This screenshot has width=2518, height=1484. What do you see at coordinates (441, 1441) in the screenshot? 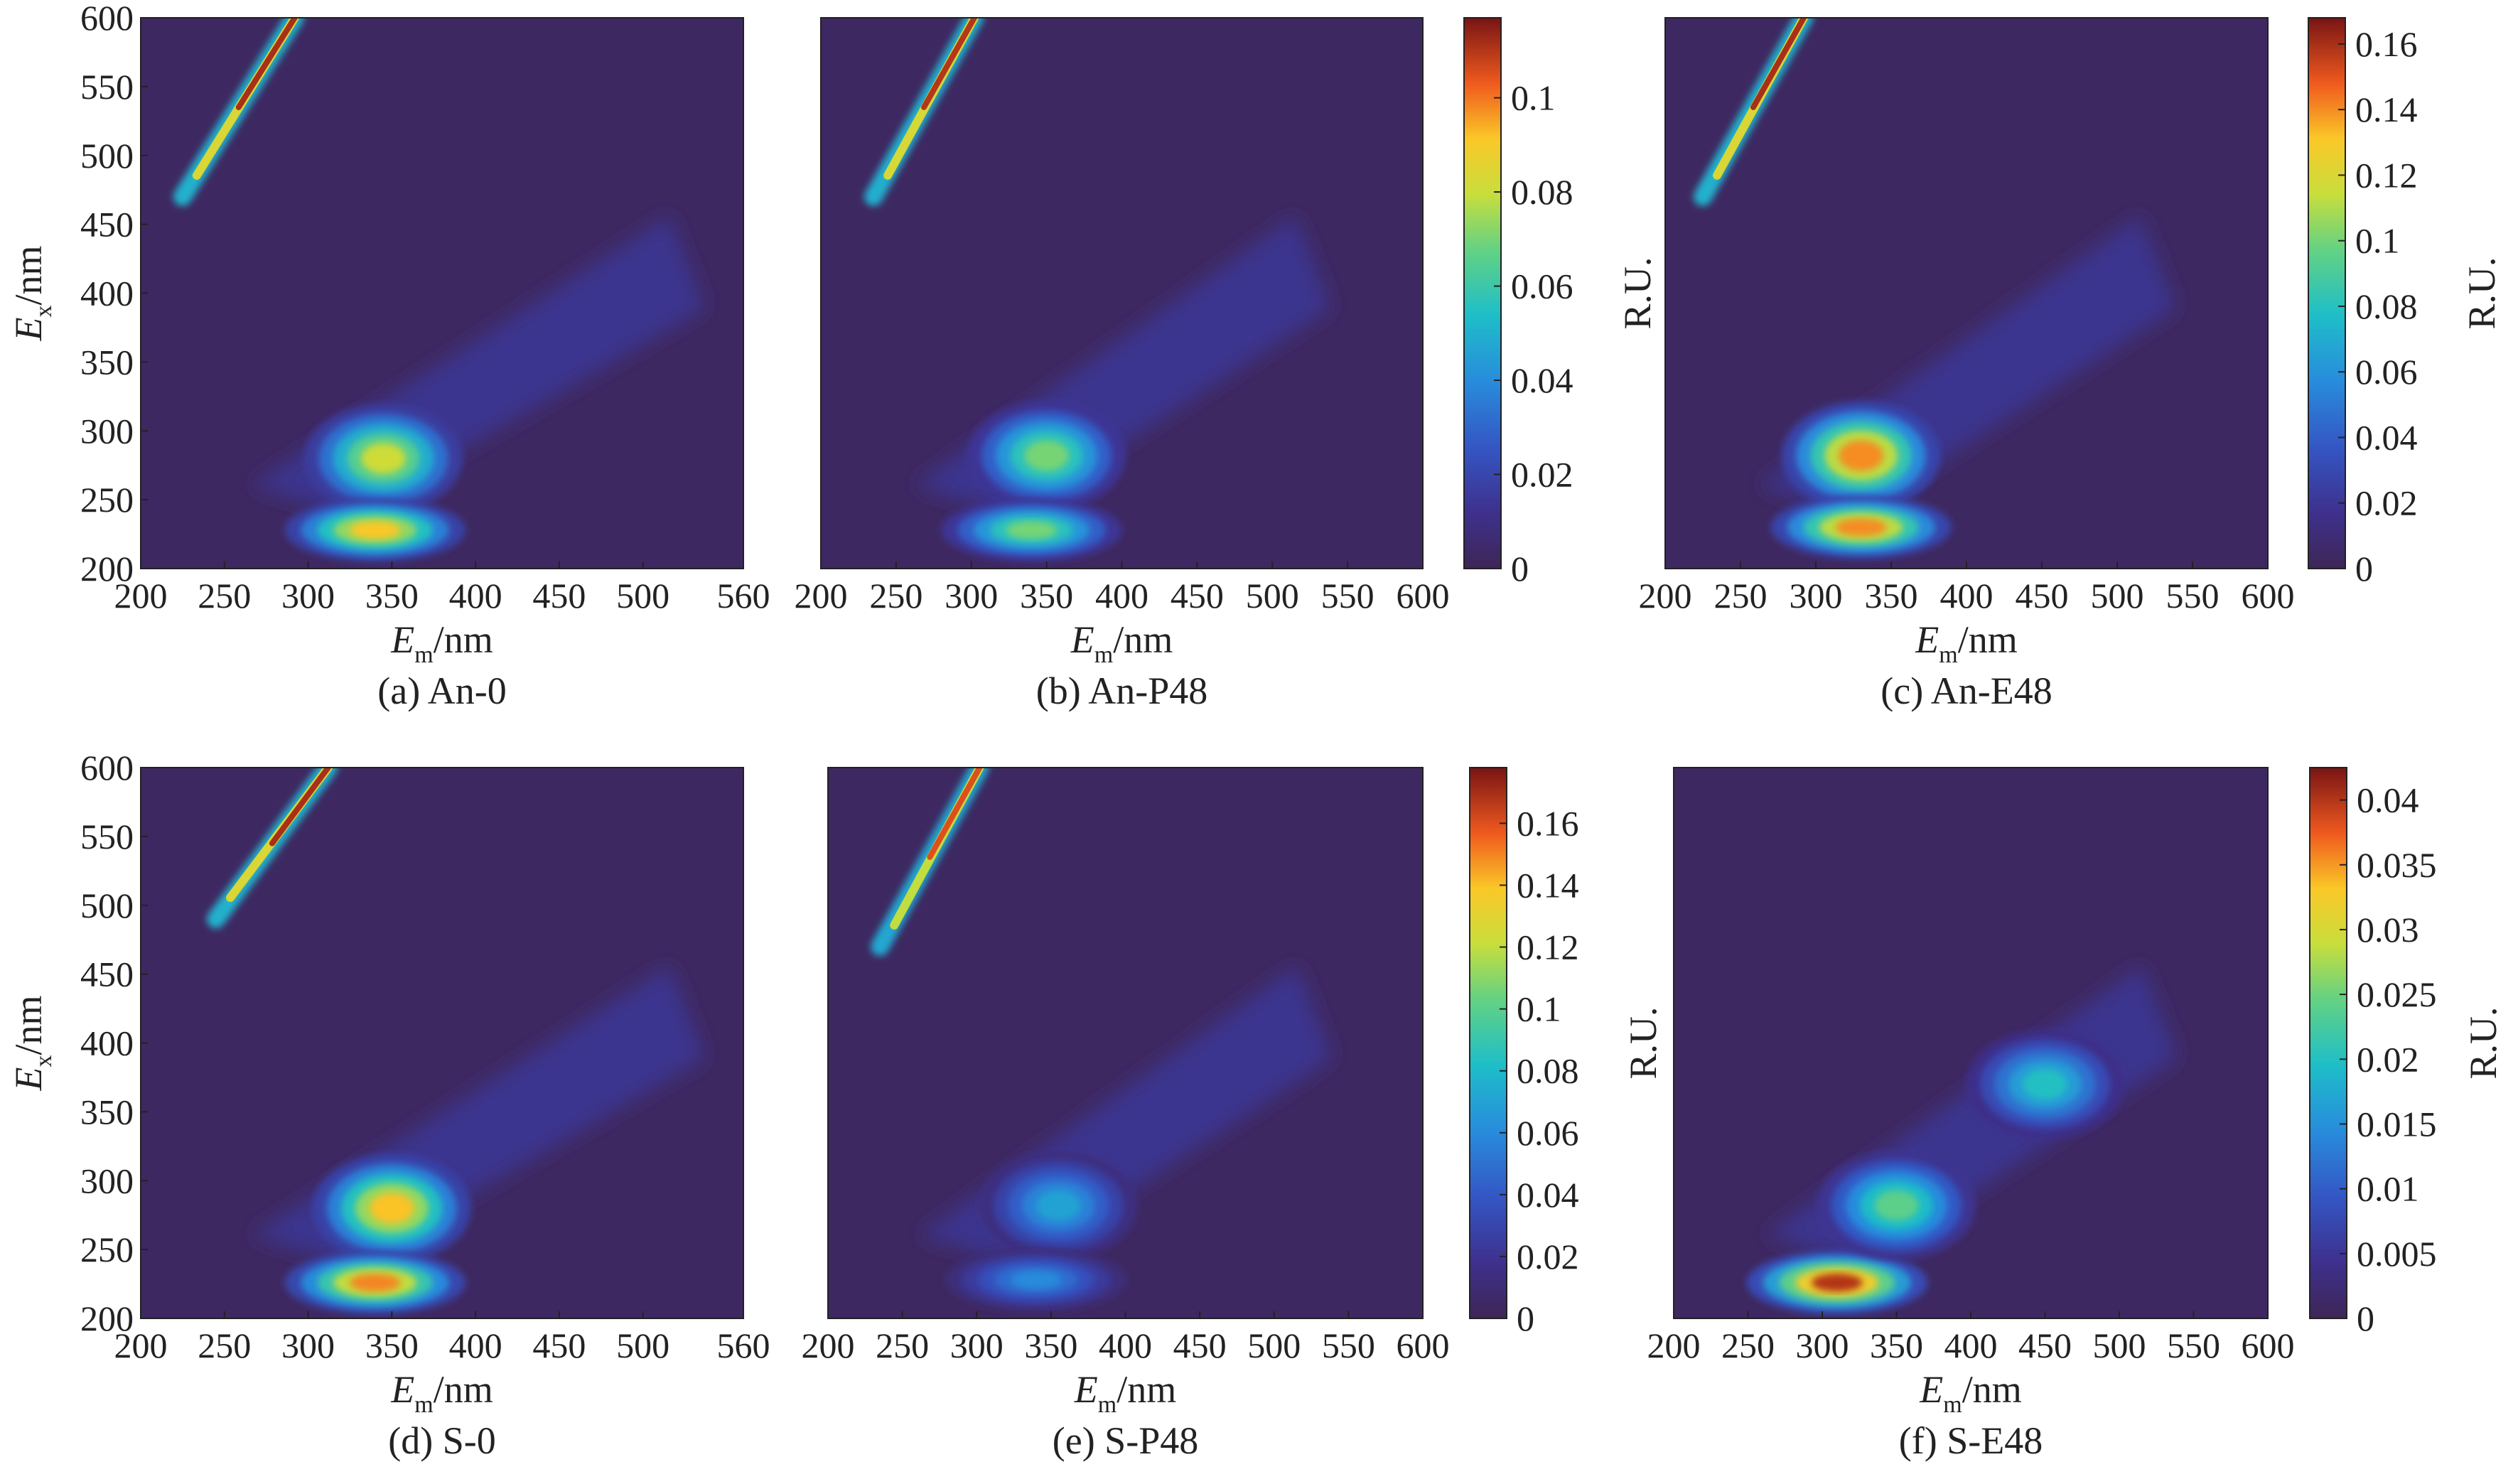
I see `panel-caption: (d) S-0` at bounding box center [441, 1441].